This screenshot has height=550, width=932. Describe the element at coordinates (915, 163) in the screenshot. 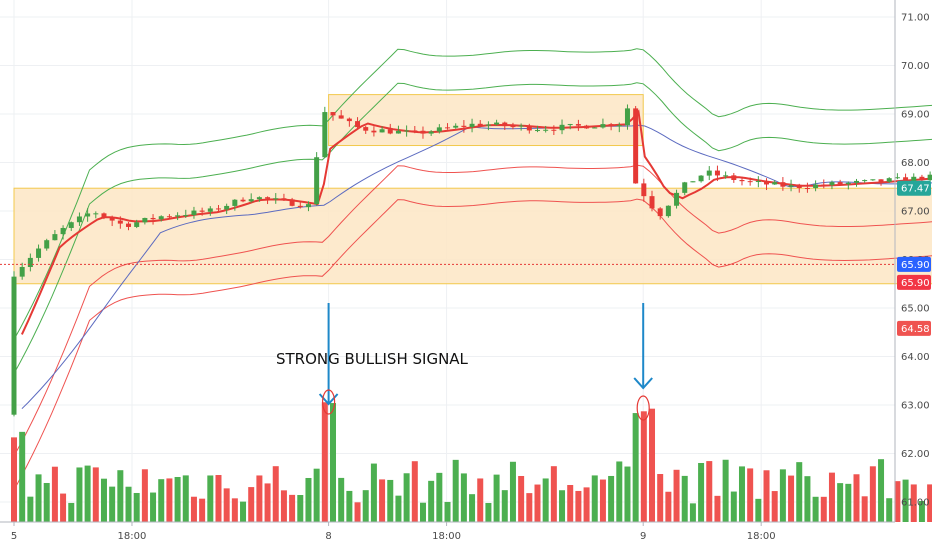

I see `price-tick-label: 68.00` at that location.